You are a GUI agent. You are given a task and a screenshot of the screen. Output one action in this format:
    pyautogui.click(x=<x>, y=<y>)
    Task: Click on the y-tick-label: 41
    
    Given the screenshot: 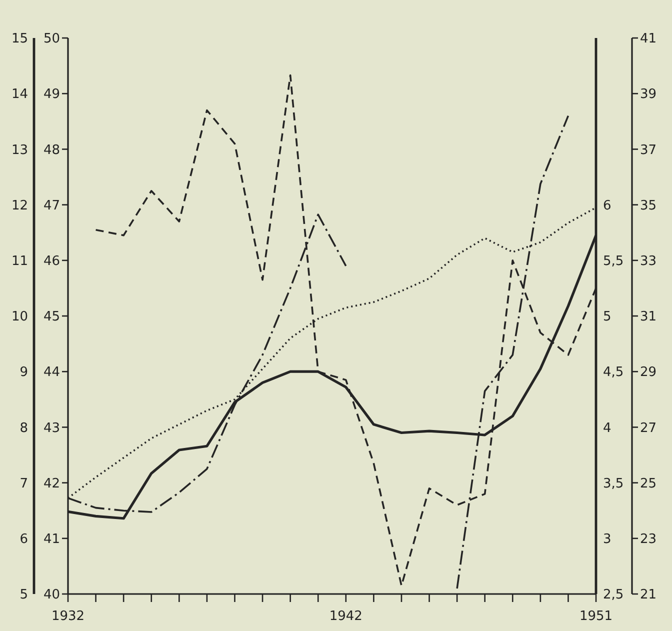 What is the action you would take?
    pyautogui.click(x=51, y=540)
    